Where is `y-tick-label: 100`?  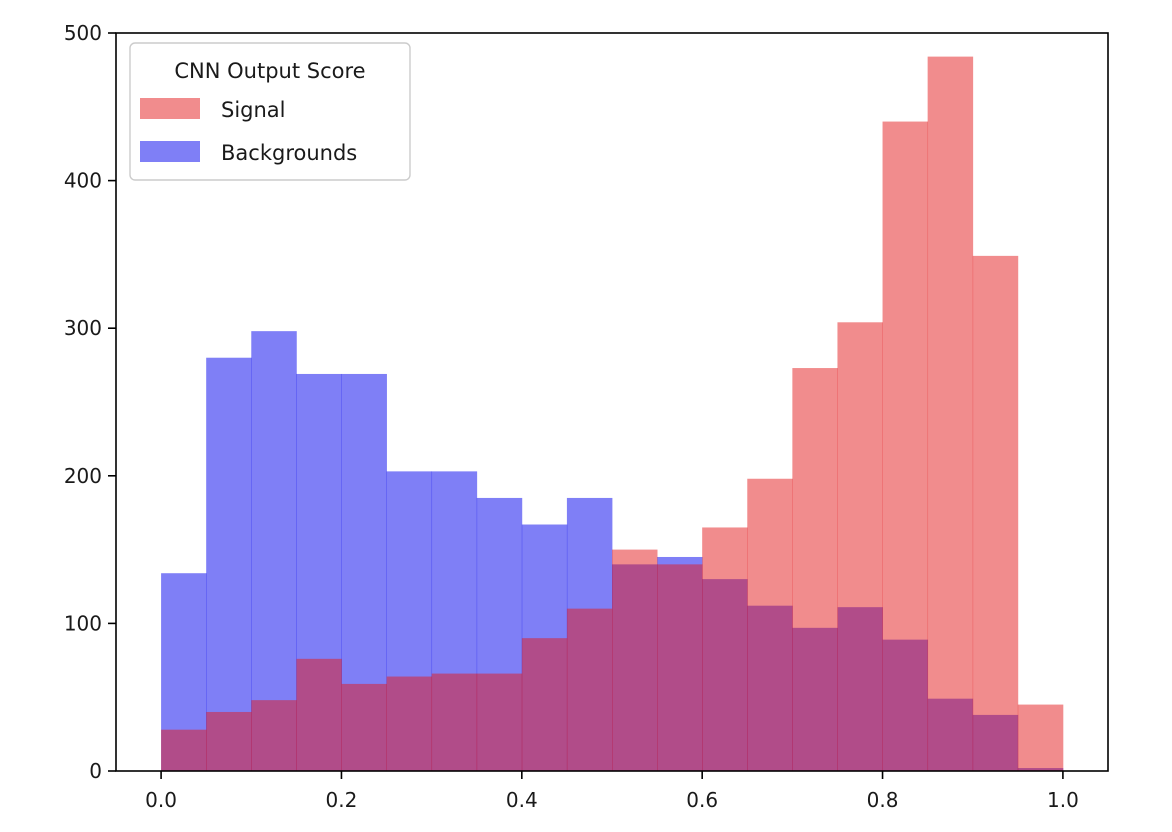 y-tick-label: 100 is located at coordinates (83, 623).